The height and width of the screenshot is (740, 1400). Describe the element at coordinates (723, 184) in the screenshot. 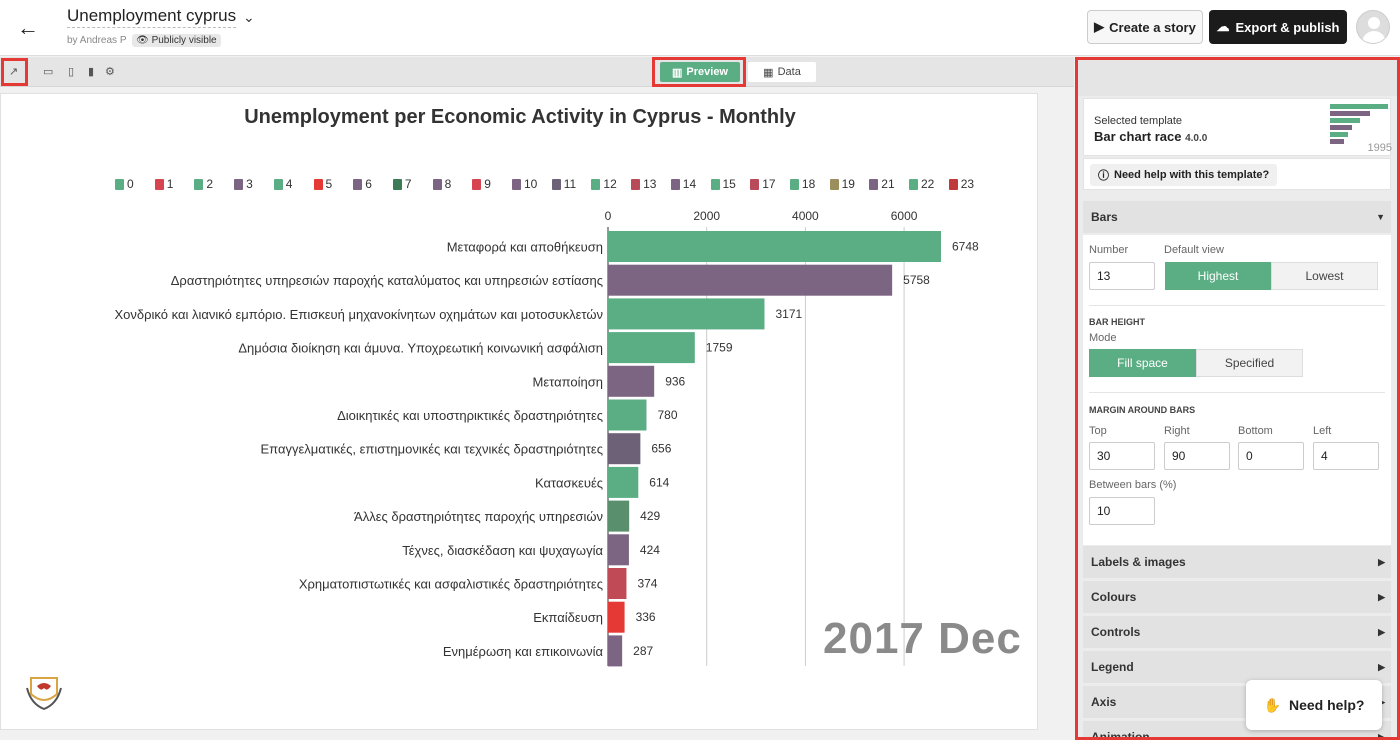

I see `legend-item: 15` at that location.